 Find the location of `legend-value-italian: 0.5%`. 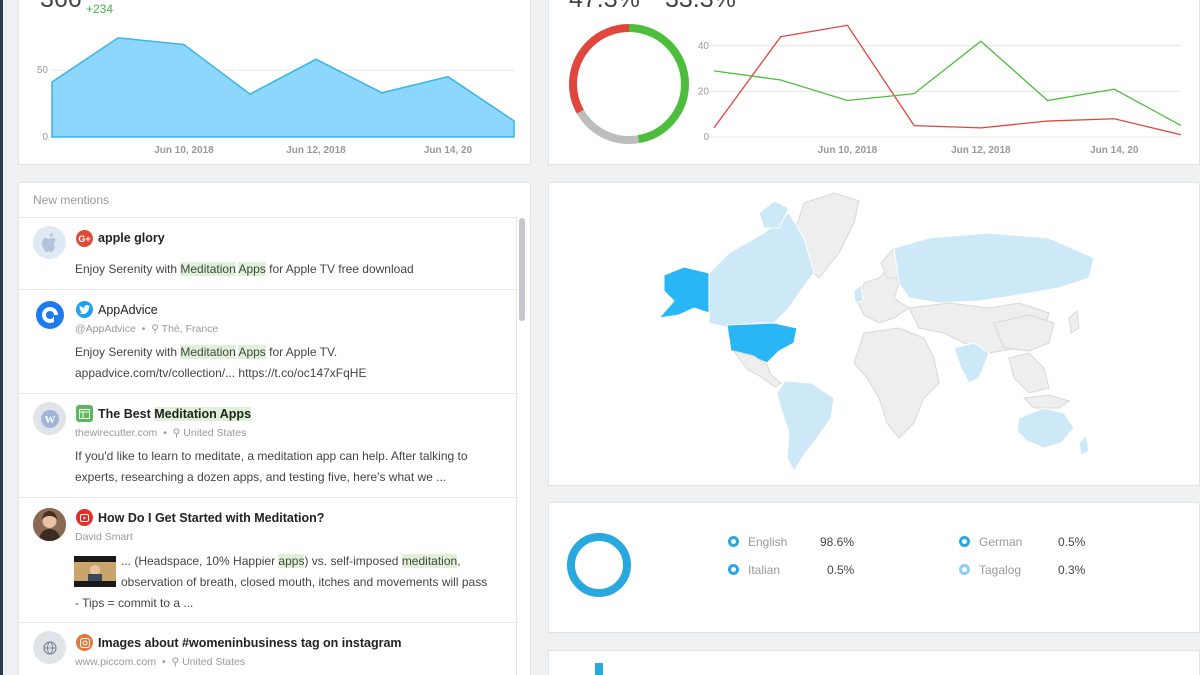

legend-value-italian: 0.5% is located at coordinates (841, 570).